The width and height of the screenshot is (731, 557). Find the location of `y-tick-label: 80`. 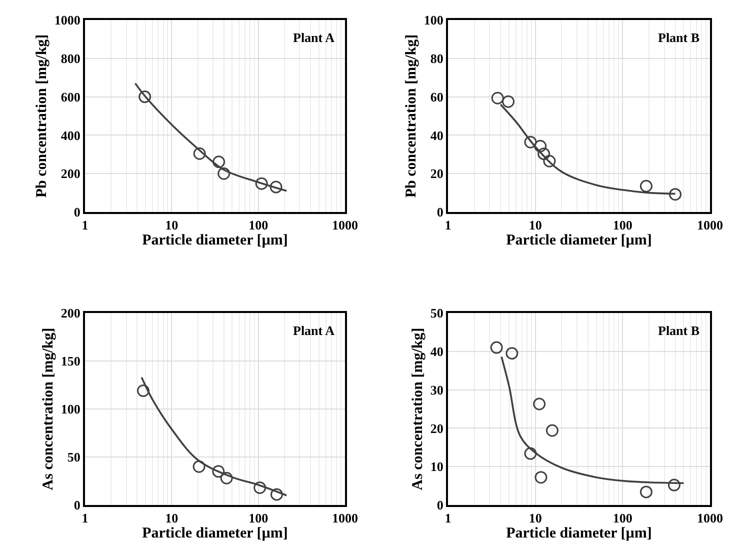

y-tick-label: 80 is located at coordinates (437, 58).